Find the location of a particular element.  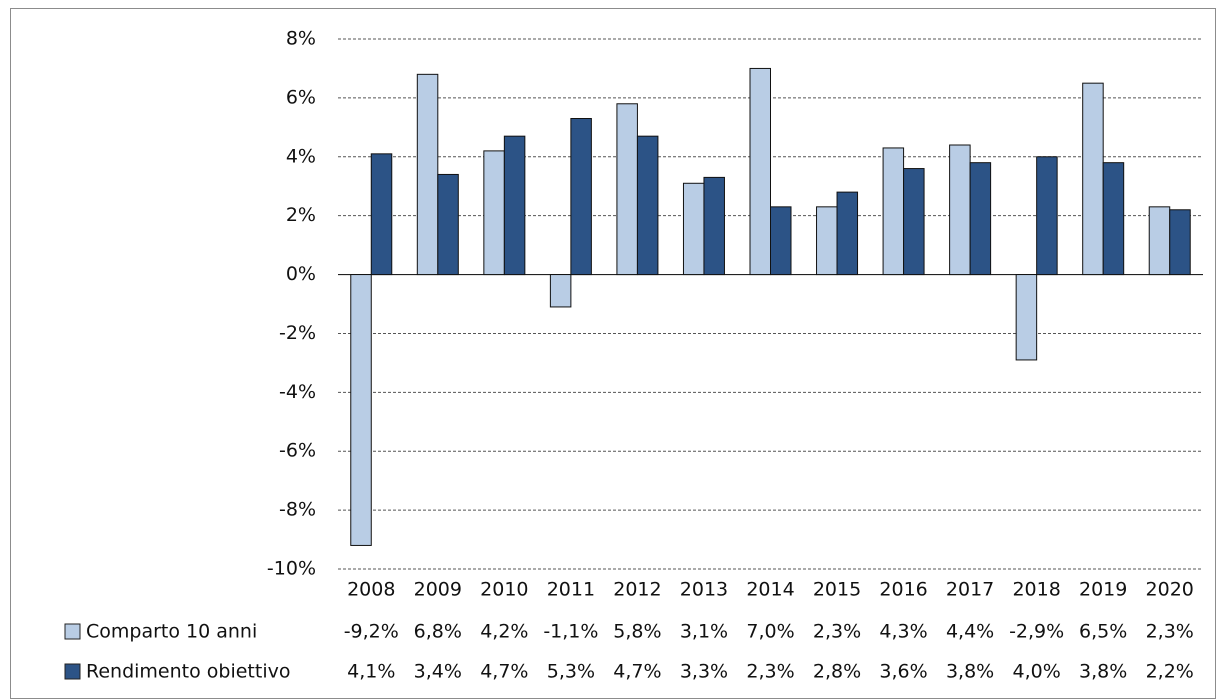

table-value: -2,9% is located at coordinates (1036, 632).